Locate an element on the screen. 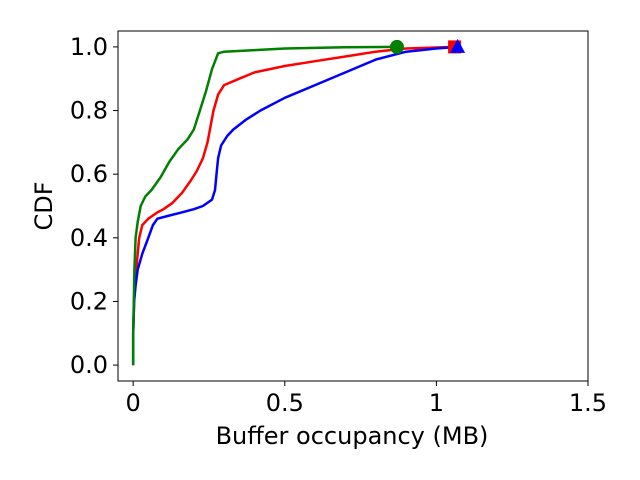 Image resolution: width=640 pixels, height=480 pixels. y-tick-label: 1.0 is located at coordinates (89, 47).